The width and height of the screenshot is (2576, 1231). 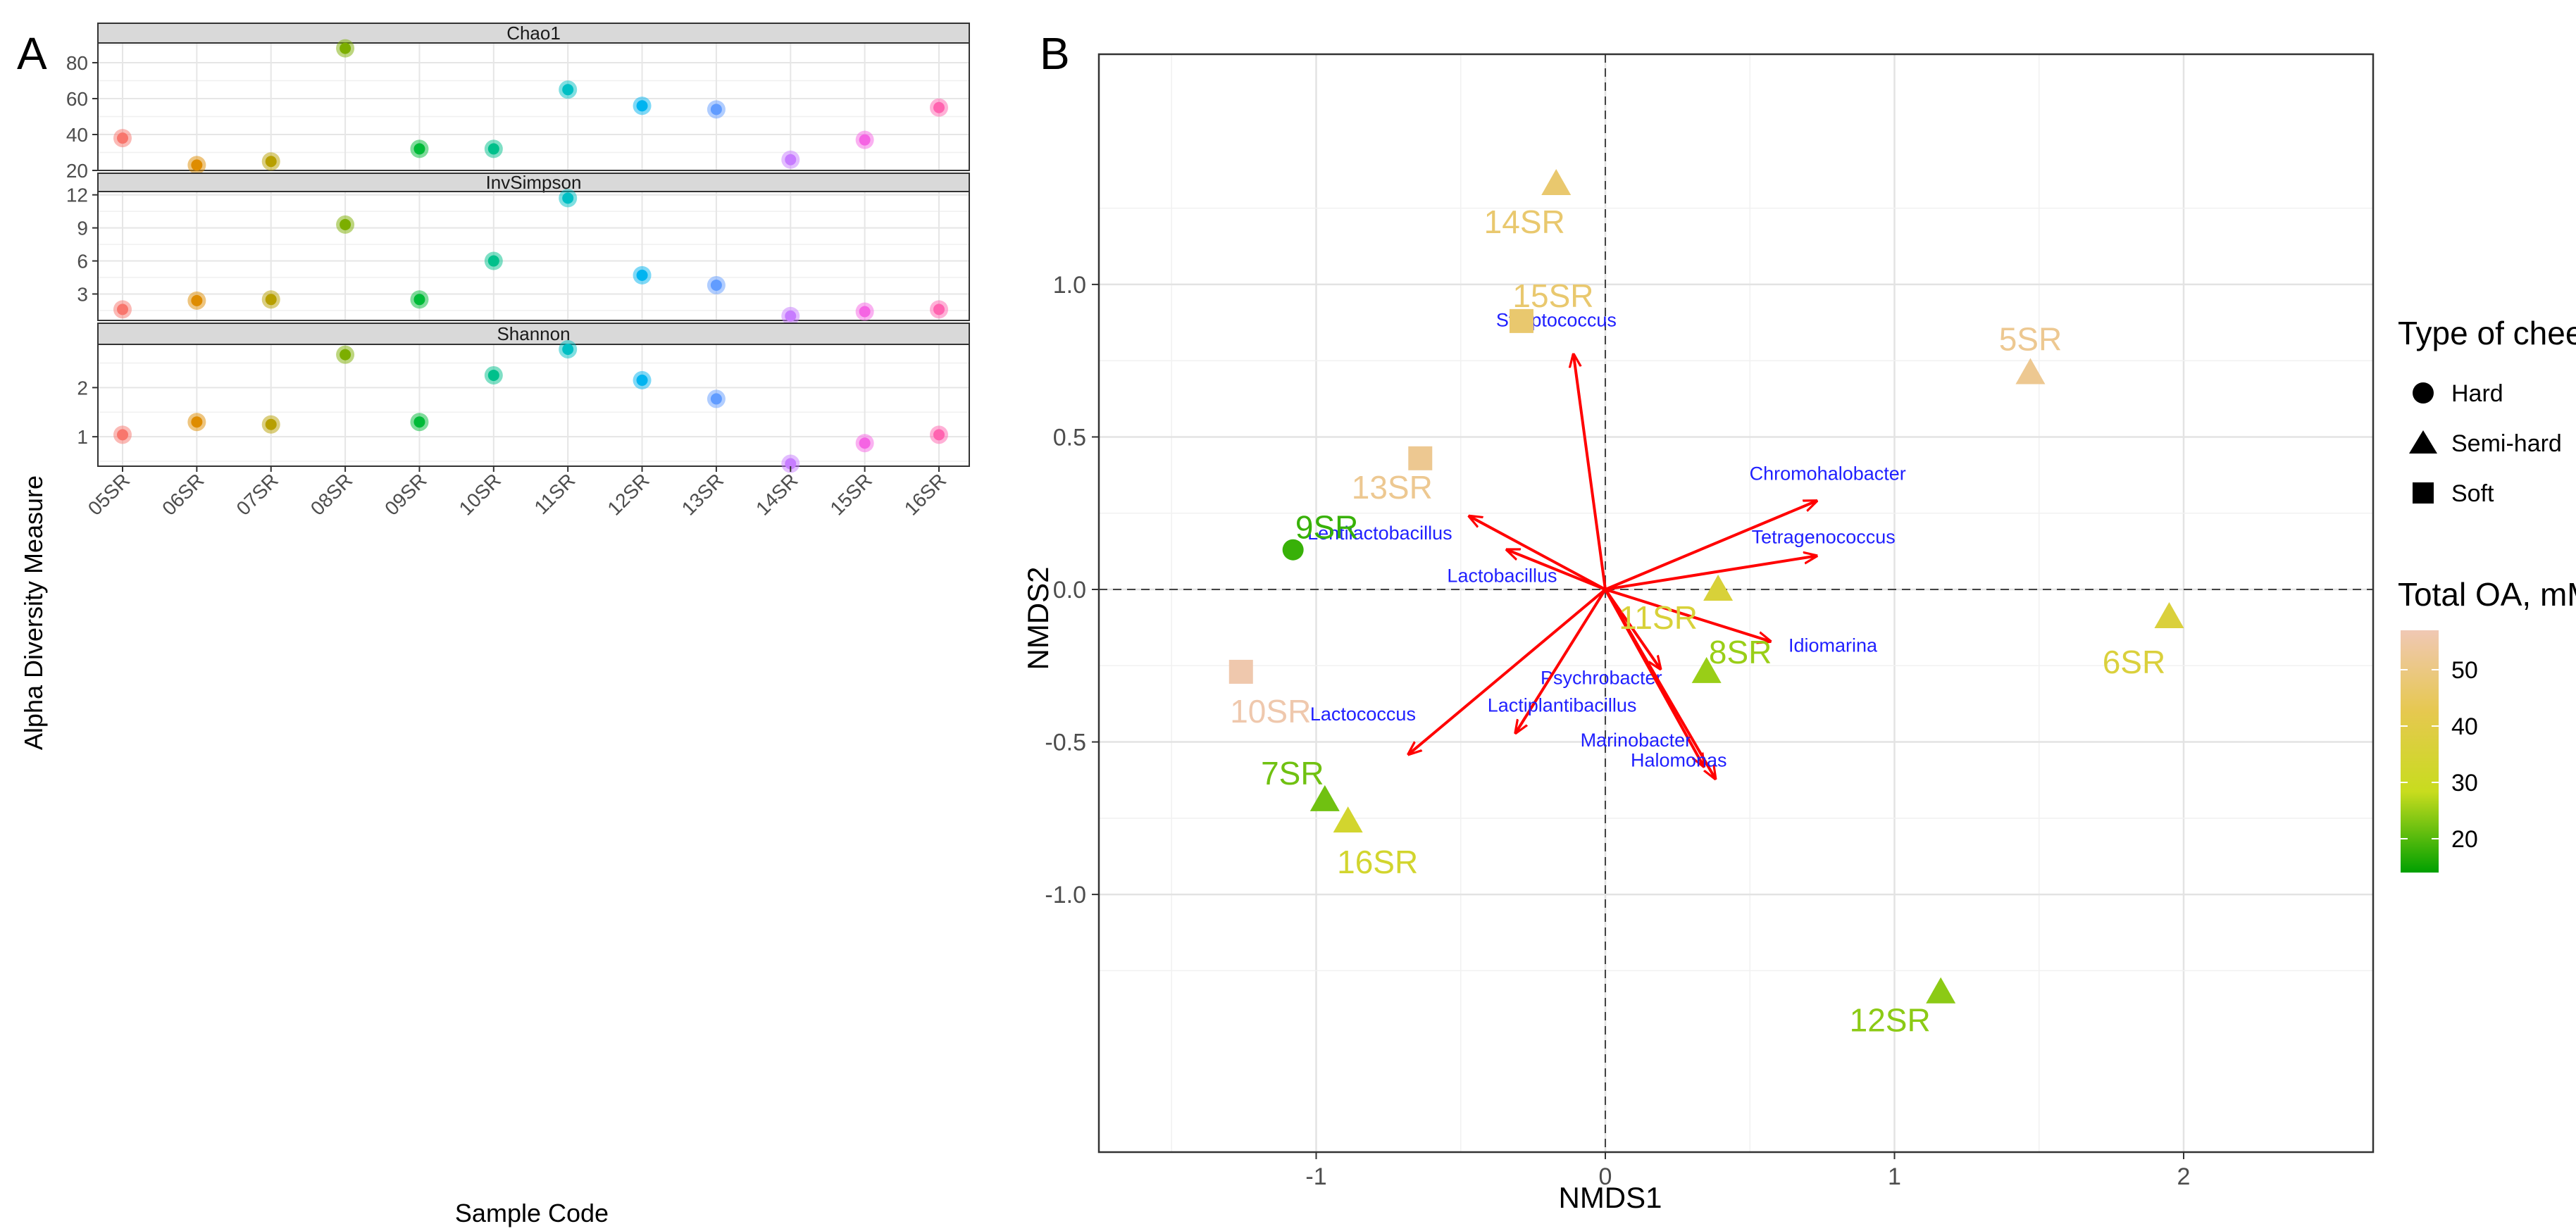 What do you see at coordinates (1552, 295) in the screenshot?
I see `sample-label-15sr: 15SR` at bounding box center [1552, 295].